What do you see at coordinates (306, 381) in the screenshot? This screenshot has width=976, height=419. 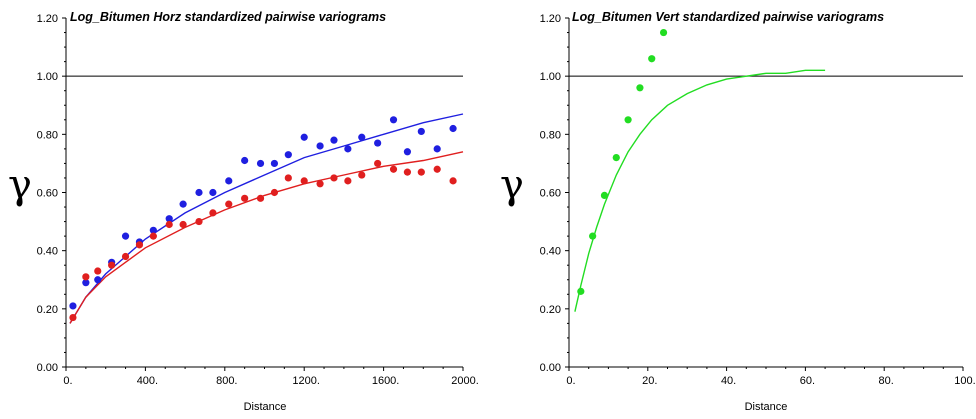 I see `x-tick-label: 1200.` at bounding box center [306, 381].